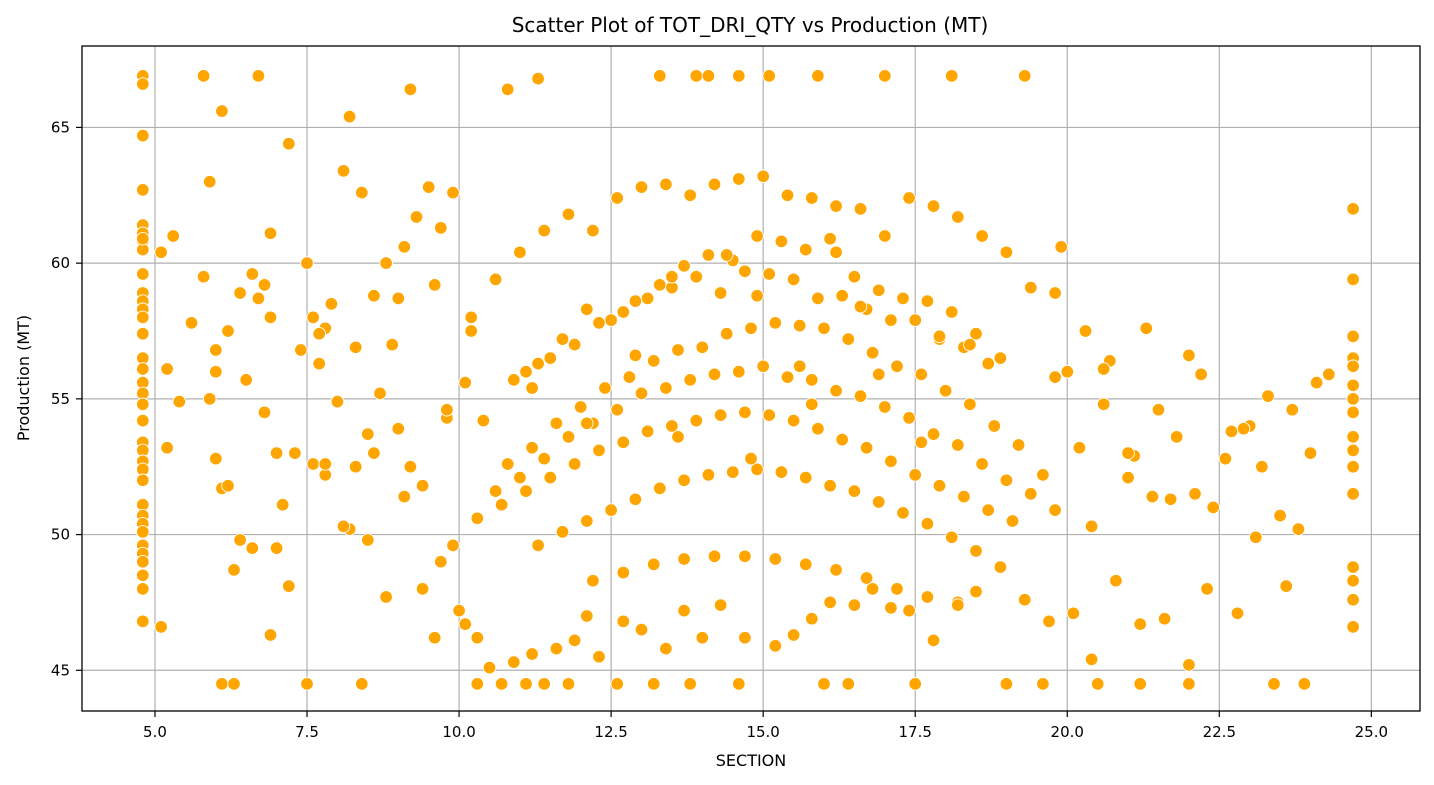  What do you see at coordinates (66, 398) in the screenshot?
I see `y-axis-ticks: 45 50 55 60 65` at bounding box center [66, 398].